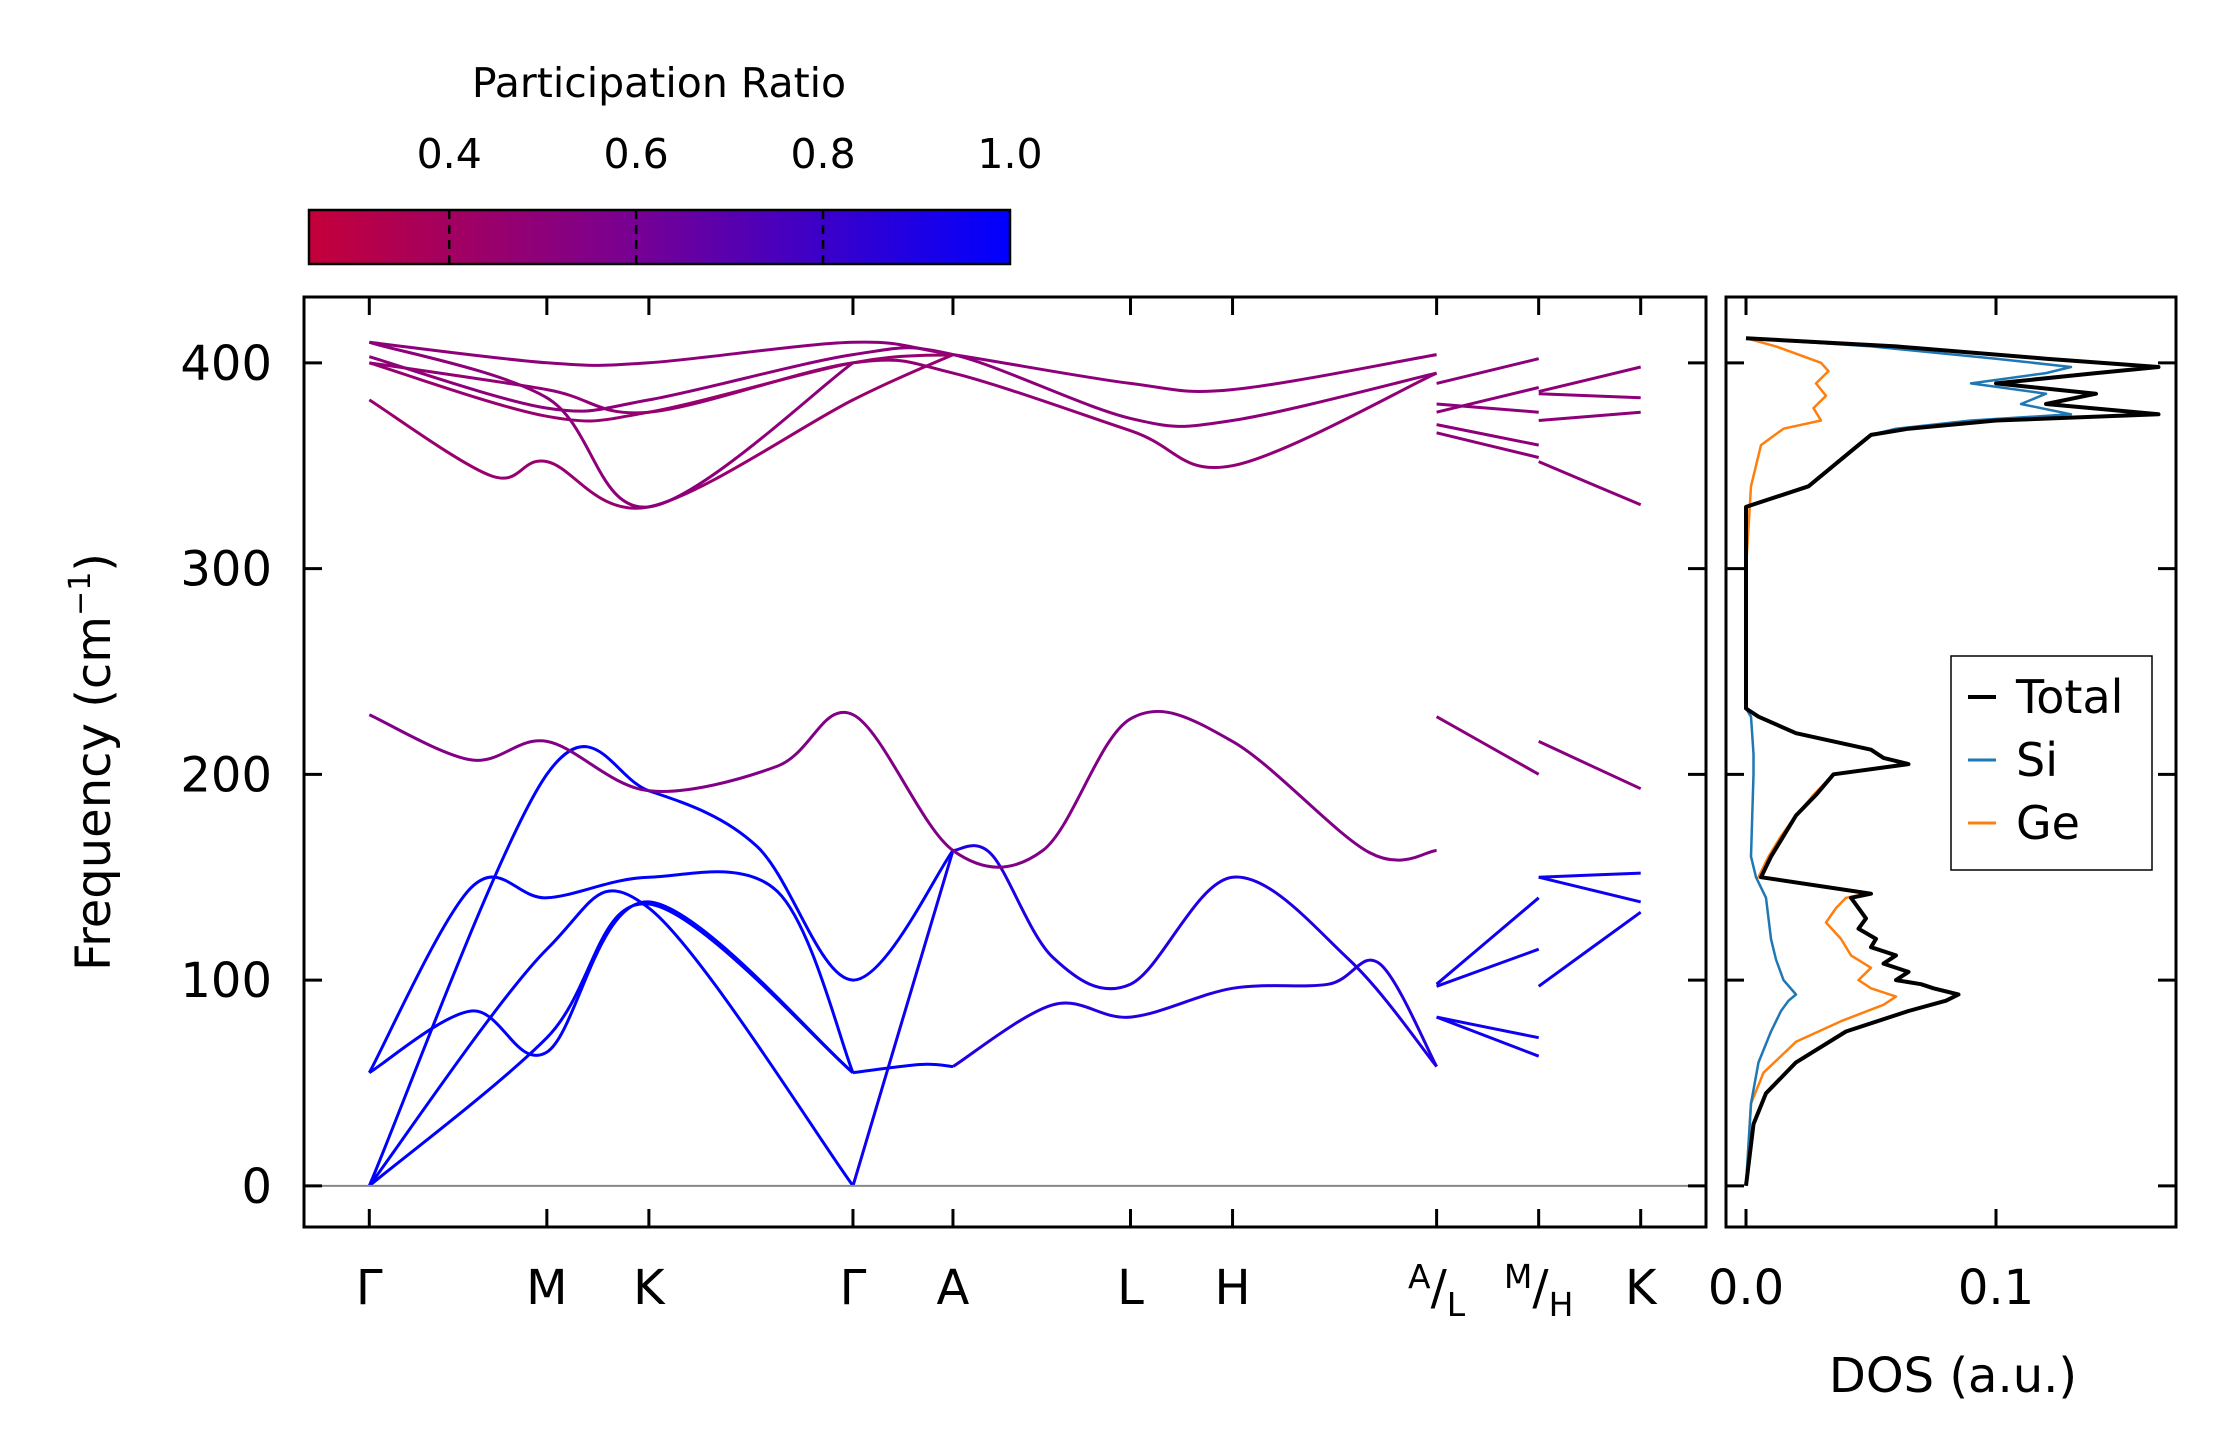 This screenshot has height=1455, width=2222. I want to click on colorbar: Participation Ratio 0.4 0.6 0.8 1.0, so click(675, 162).